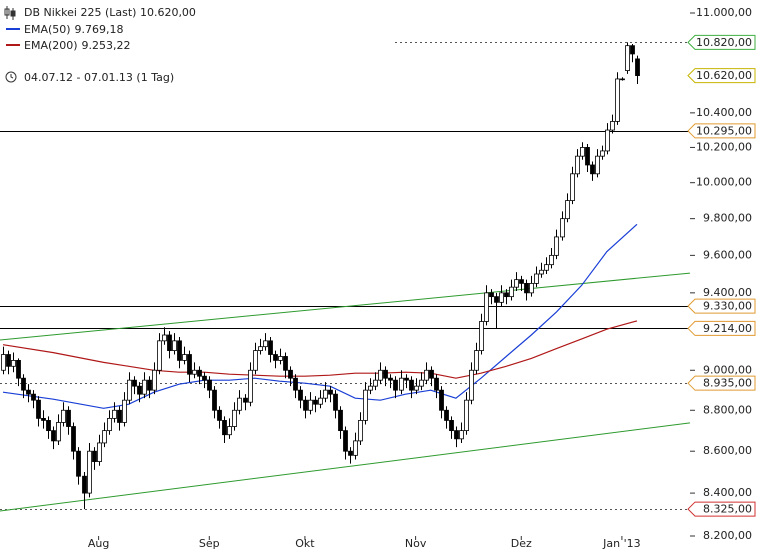 The width and height of the screenshot is (758, 553). I want to click on level-label: 10.820,00, so click(724, 42).